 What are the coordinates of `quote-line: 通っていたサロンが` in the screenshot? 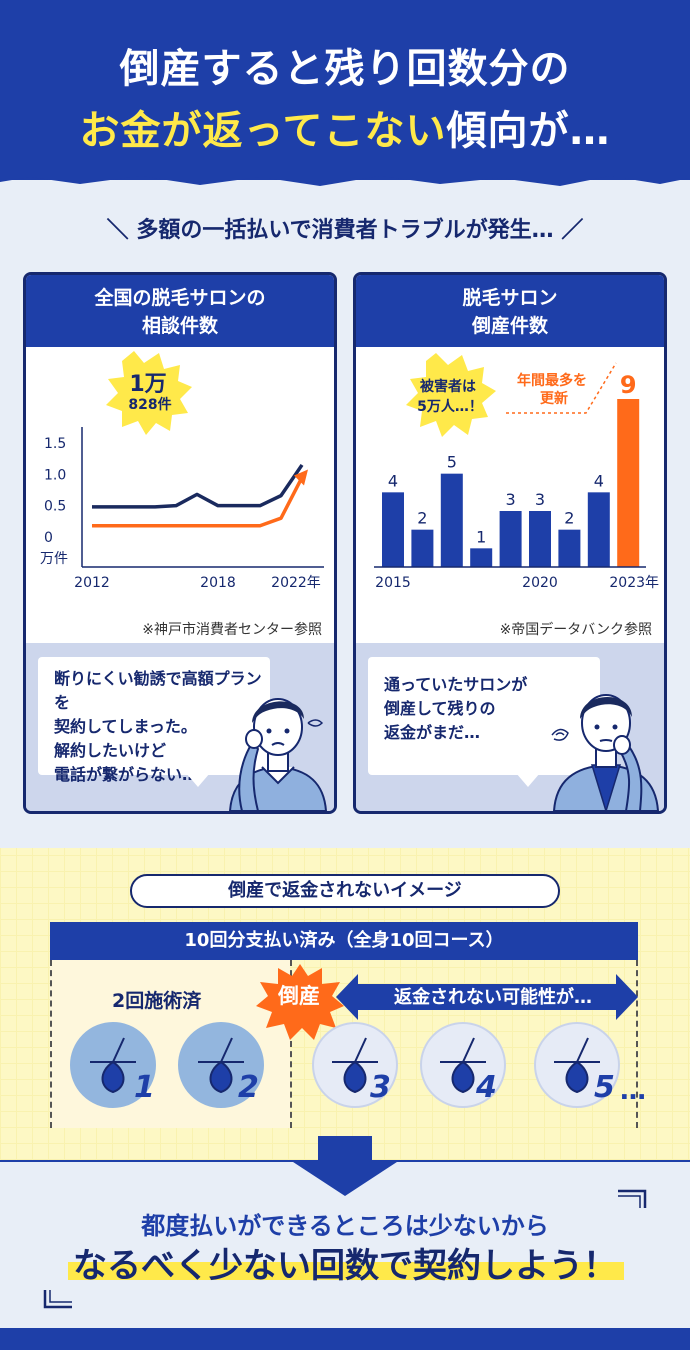 It's located at (456, 684).